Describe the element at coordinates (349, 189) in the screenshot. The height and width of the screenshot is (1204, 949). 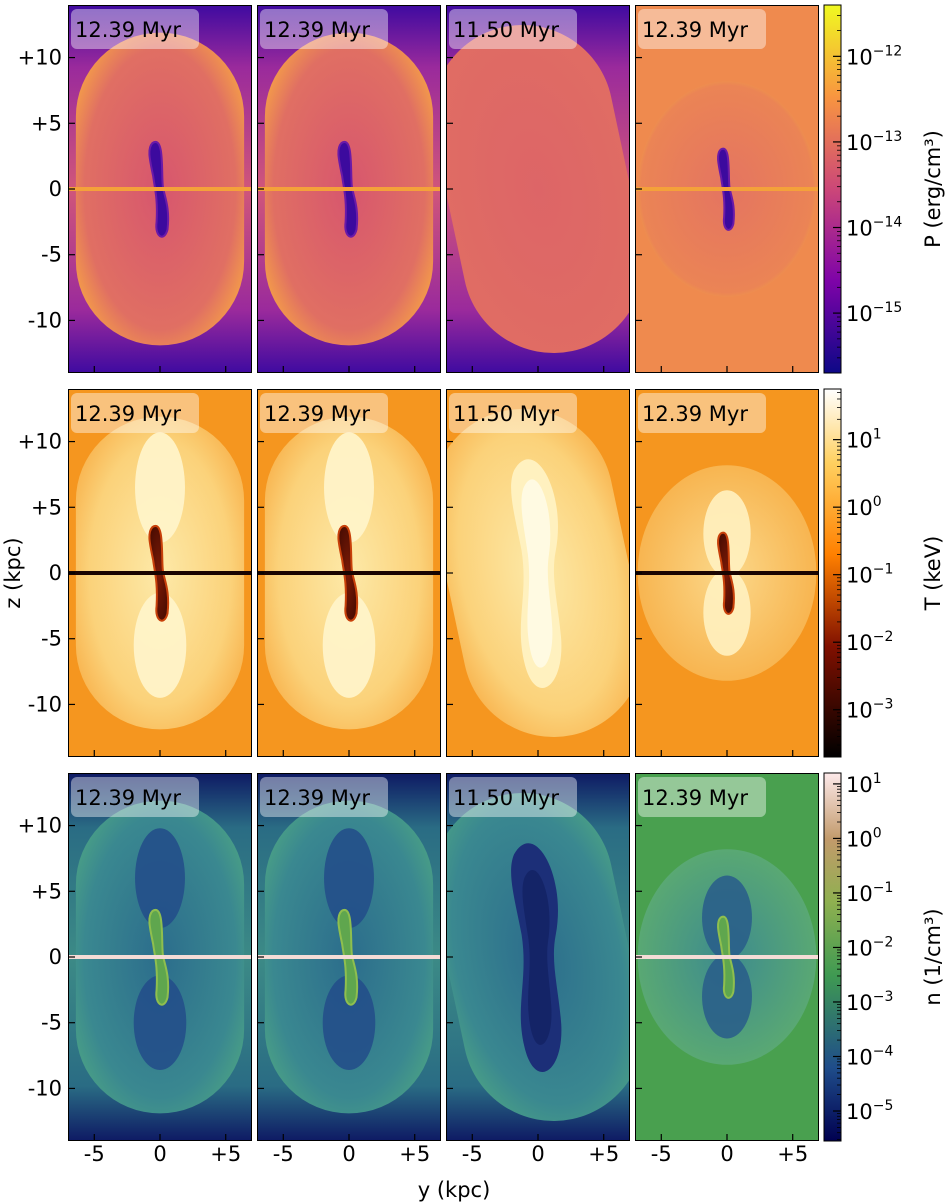
I see `panel-r1-c2: 12.39 Myr` at that location.